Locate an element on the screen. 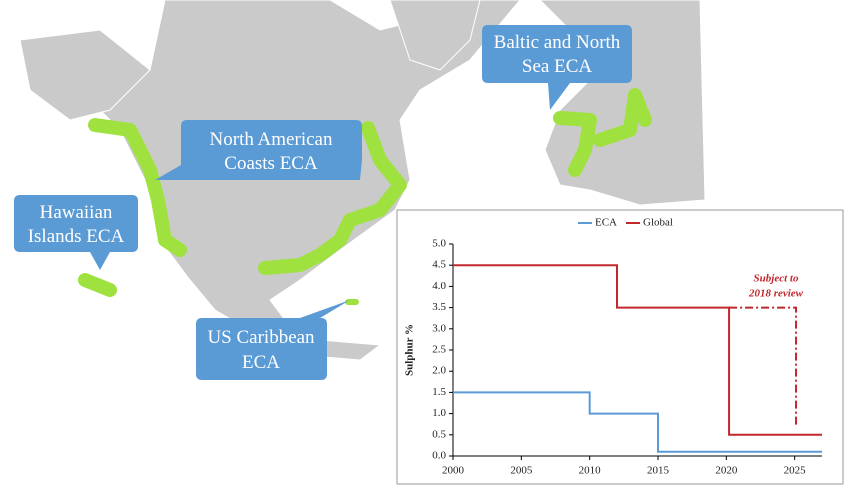 The image size is (850, 485). y-axis-label: Sulphur % is located at coordinates (410, 350).